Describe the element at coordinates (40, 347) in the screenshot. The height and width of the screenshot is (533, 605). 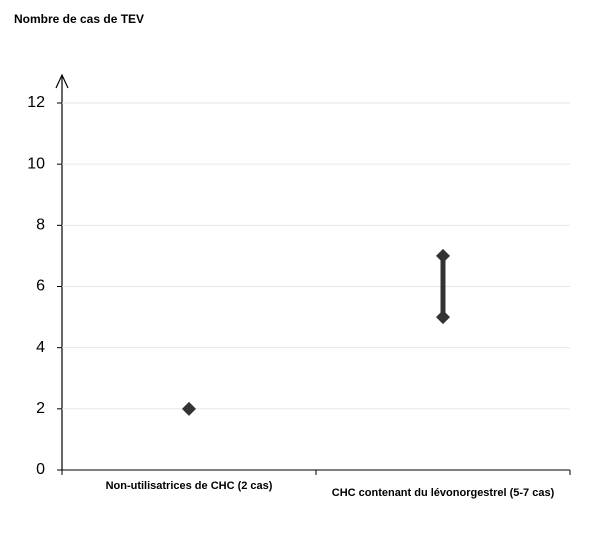
I see `y-tick-label: 4` at that location.